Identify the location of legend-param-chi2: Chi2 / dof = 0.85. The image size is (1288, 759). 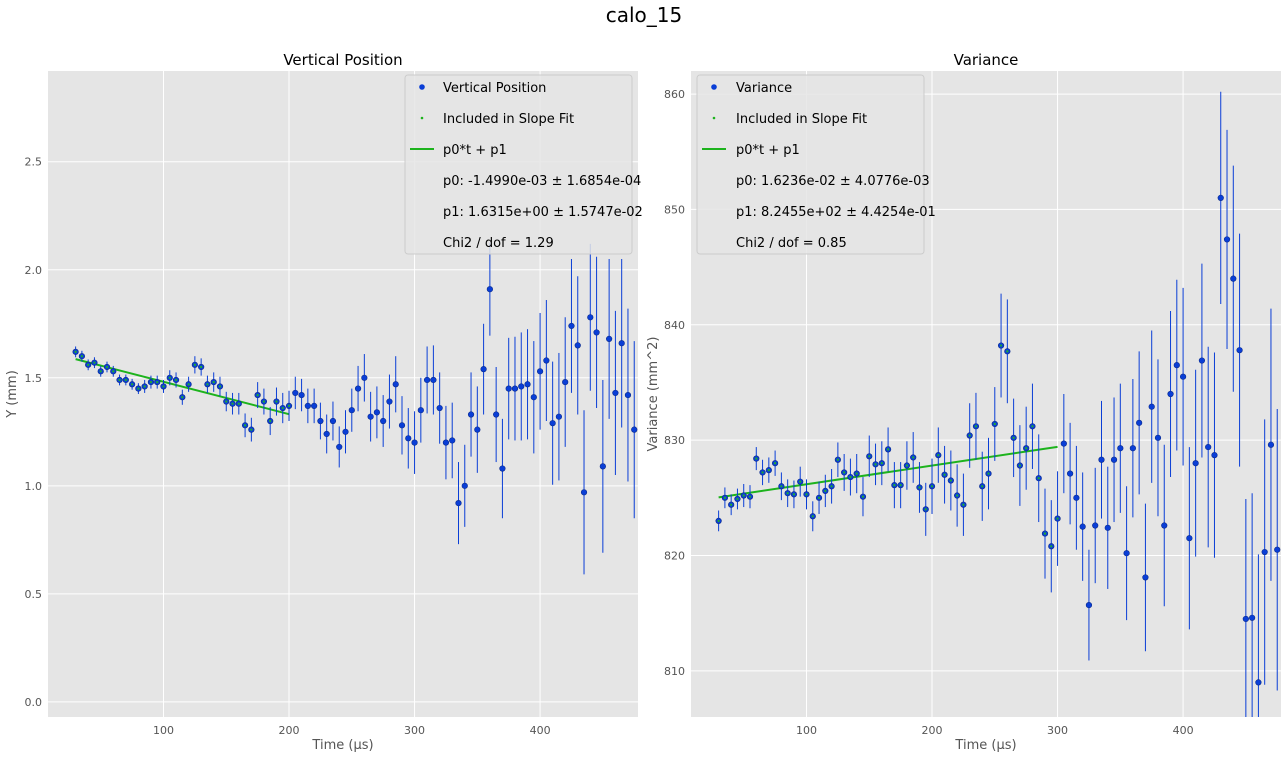
(791, 243).